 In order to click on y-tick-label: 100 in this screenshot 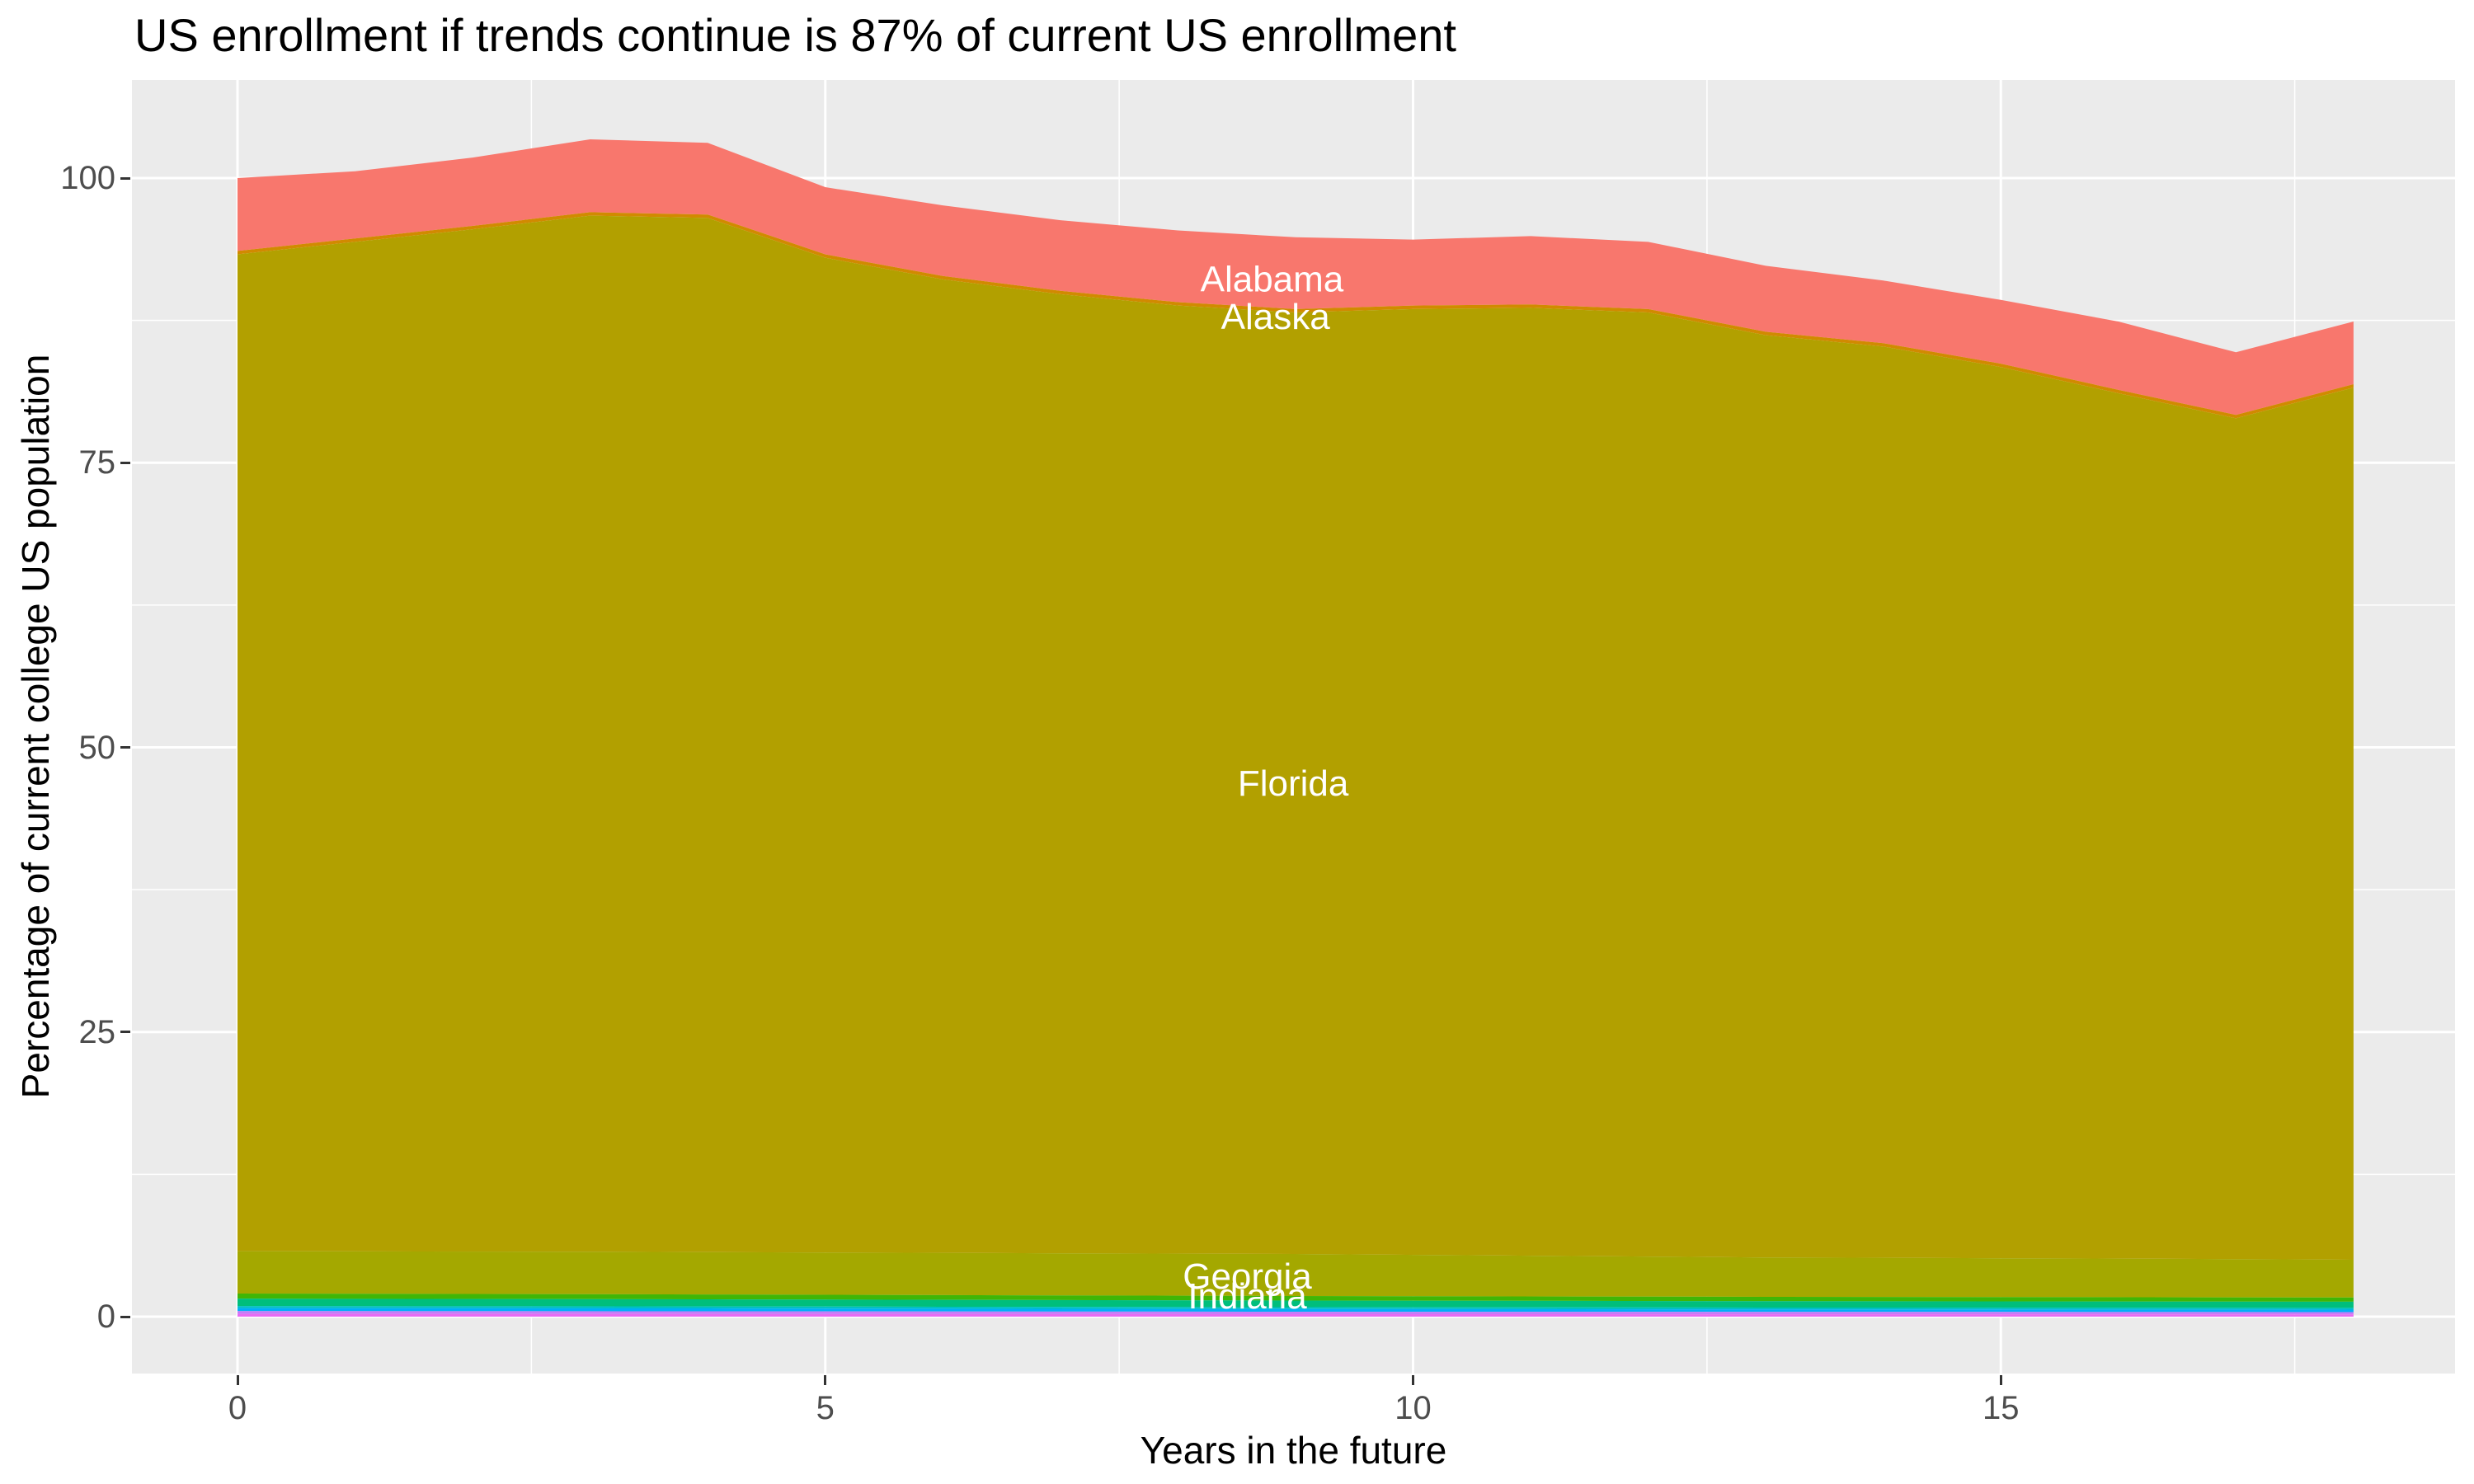, I will do `click(87, 178)`.